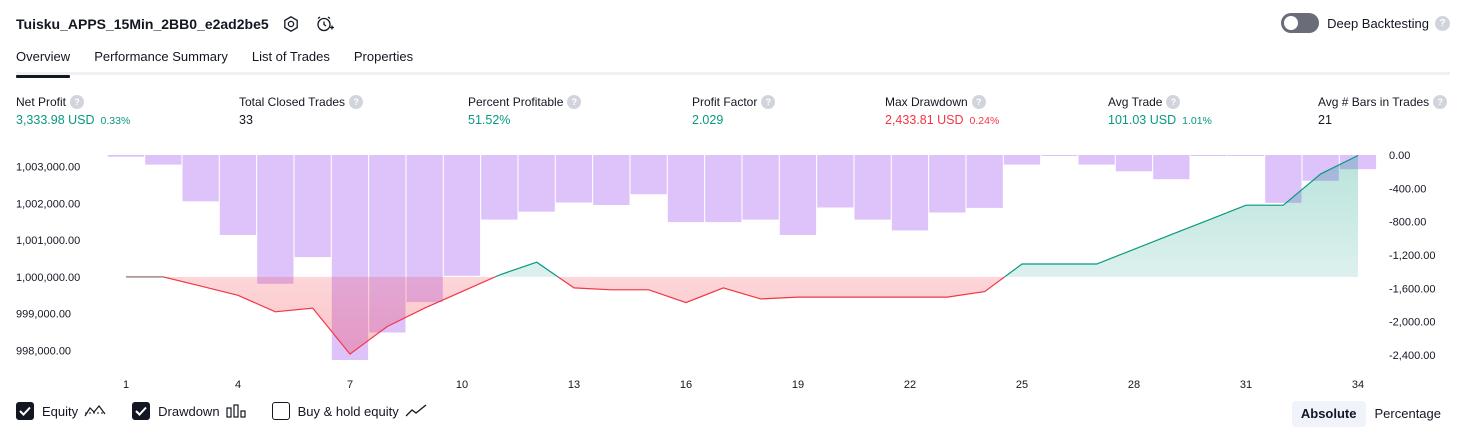 This screenshot has width=1466, height=438. Describe the element at coordinates (25, 411) in the screenshot. I see `equity-checkbox` at that location.